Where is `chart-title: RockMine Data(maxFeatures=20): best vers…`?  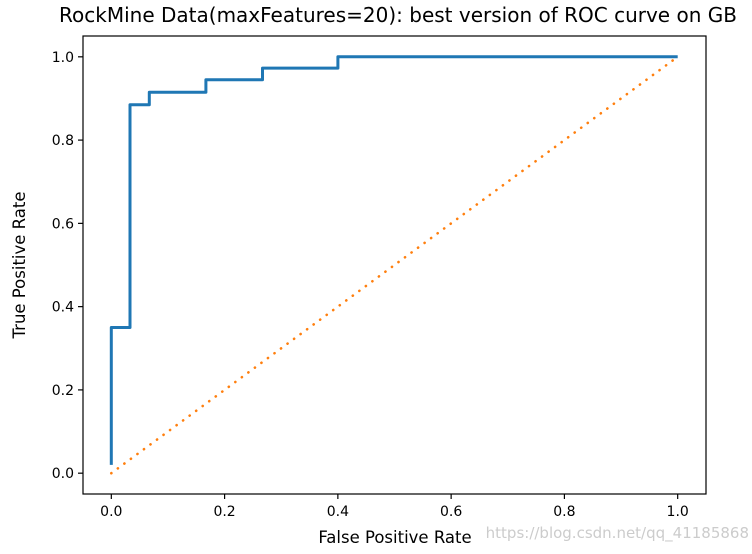
chart-title: RockMine Data(maxFeatures=20): best vers… is located at coordinates (398, 15).